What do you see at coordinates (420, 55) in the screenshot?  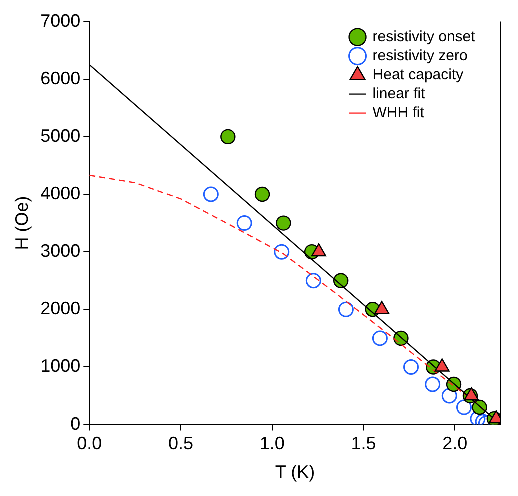 I see `legend-label: resistivity zero` at bounding box center [420, 55].